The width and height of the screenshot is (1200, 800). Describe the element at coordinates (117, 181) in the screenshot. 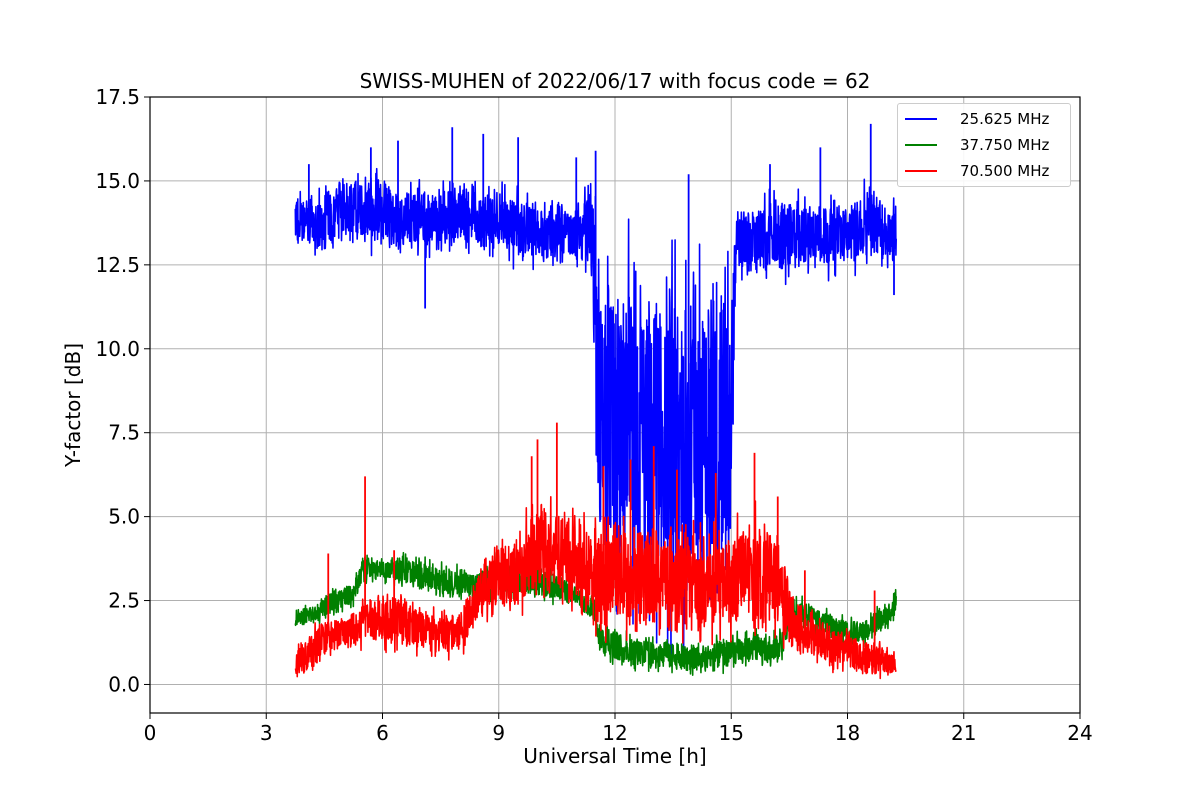

I see `y-tick-label: 15.0` at that location.